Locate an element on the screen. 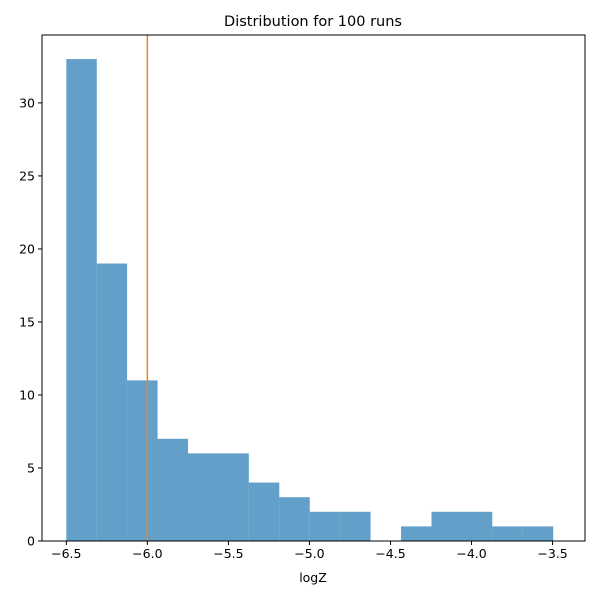 Image resolution: width=600 pixels, height=604 pixels. x-tick-label: −5.5 is located at coordinates (228, 553).